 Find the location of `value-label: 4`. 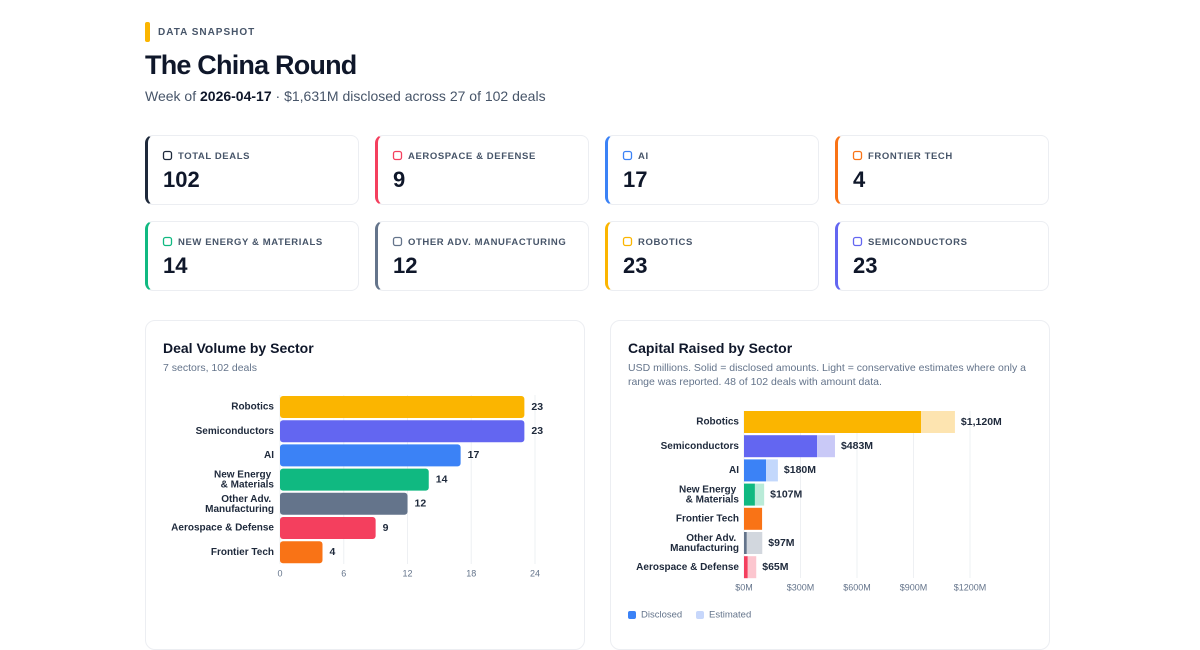

value-label: 4 is located at coordinates (333, 552).